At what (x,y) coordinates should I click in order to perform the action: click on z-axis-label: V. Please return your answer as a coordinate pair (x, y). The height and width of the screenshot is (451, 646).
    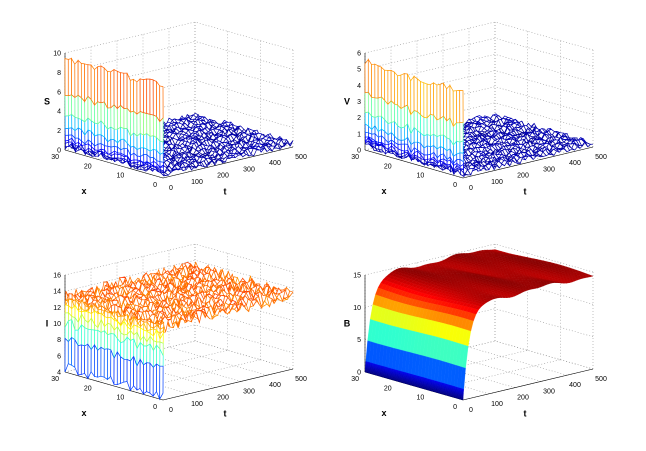
    Looking at the image, I should click on (347, 102).